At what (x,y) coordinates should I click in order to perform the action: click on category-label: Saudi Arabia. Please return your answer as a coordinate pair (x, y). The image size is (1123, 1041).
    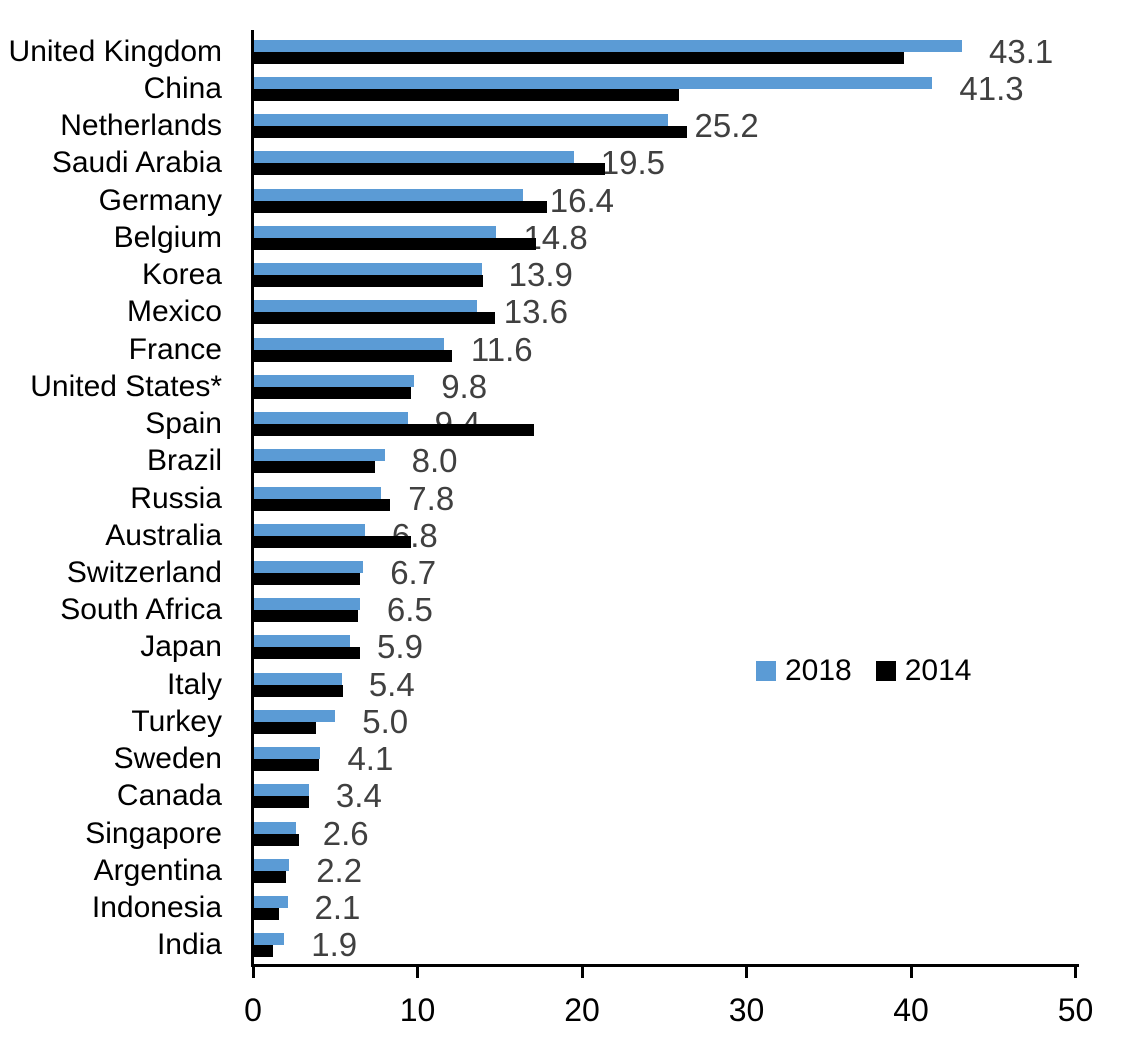
    Looking at the image, I should click on (136, 163).